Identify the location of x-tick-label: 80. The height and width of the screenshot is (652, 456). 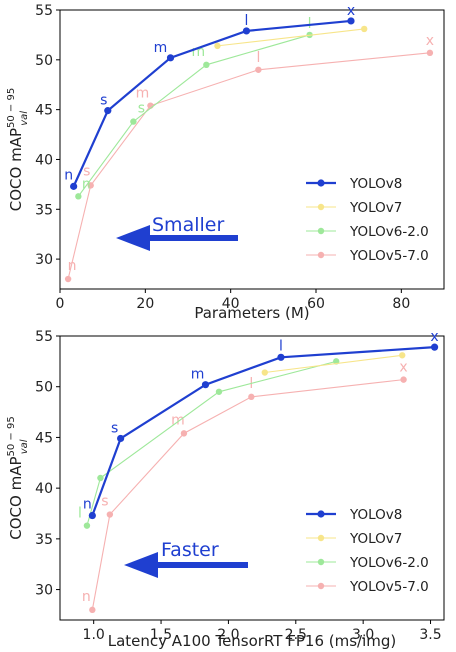
(401, 304).